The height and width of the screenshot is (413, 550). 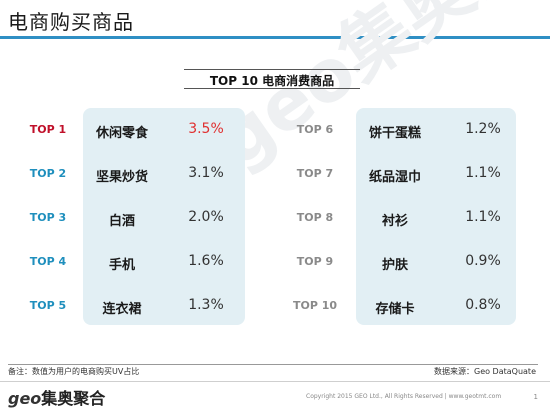 What do you see at coordinates (275, 381) in the screenshot?
I see `footer-divider` at bounding box center [275, 381].